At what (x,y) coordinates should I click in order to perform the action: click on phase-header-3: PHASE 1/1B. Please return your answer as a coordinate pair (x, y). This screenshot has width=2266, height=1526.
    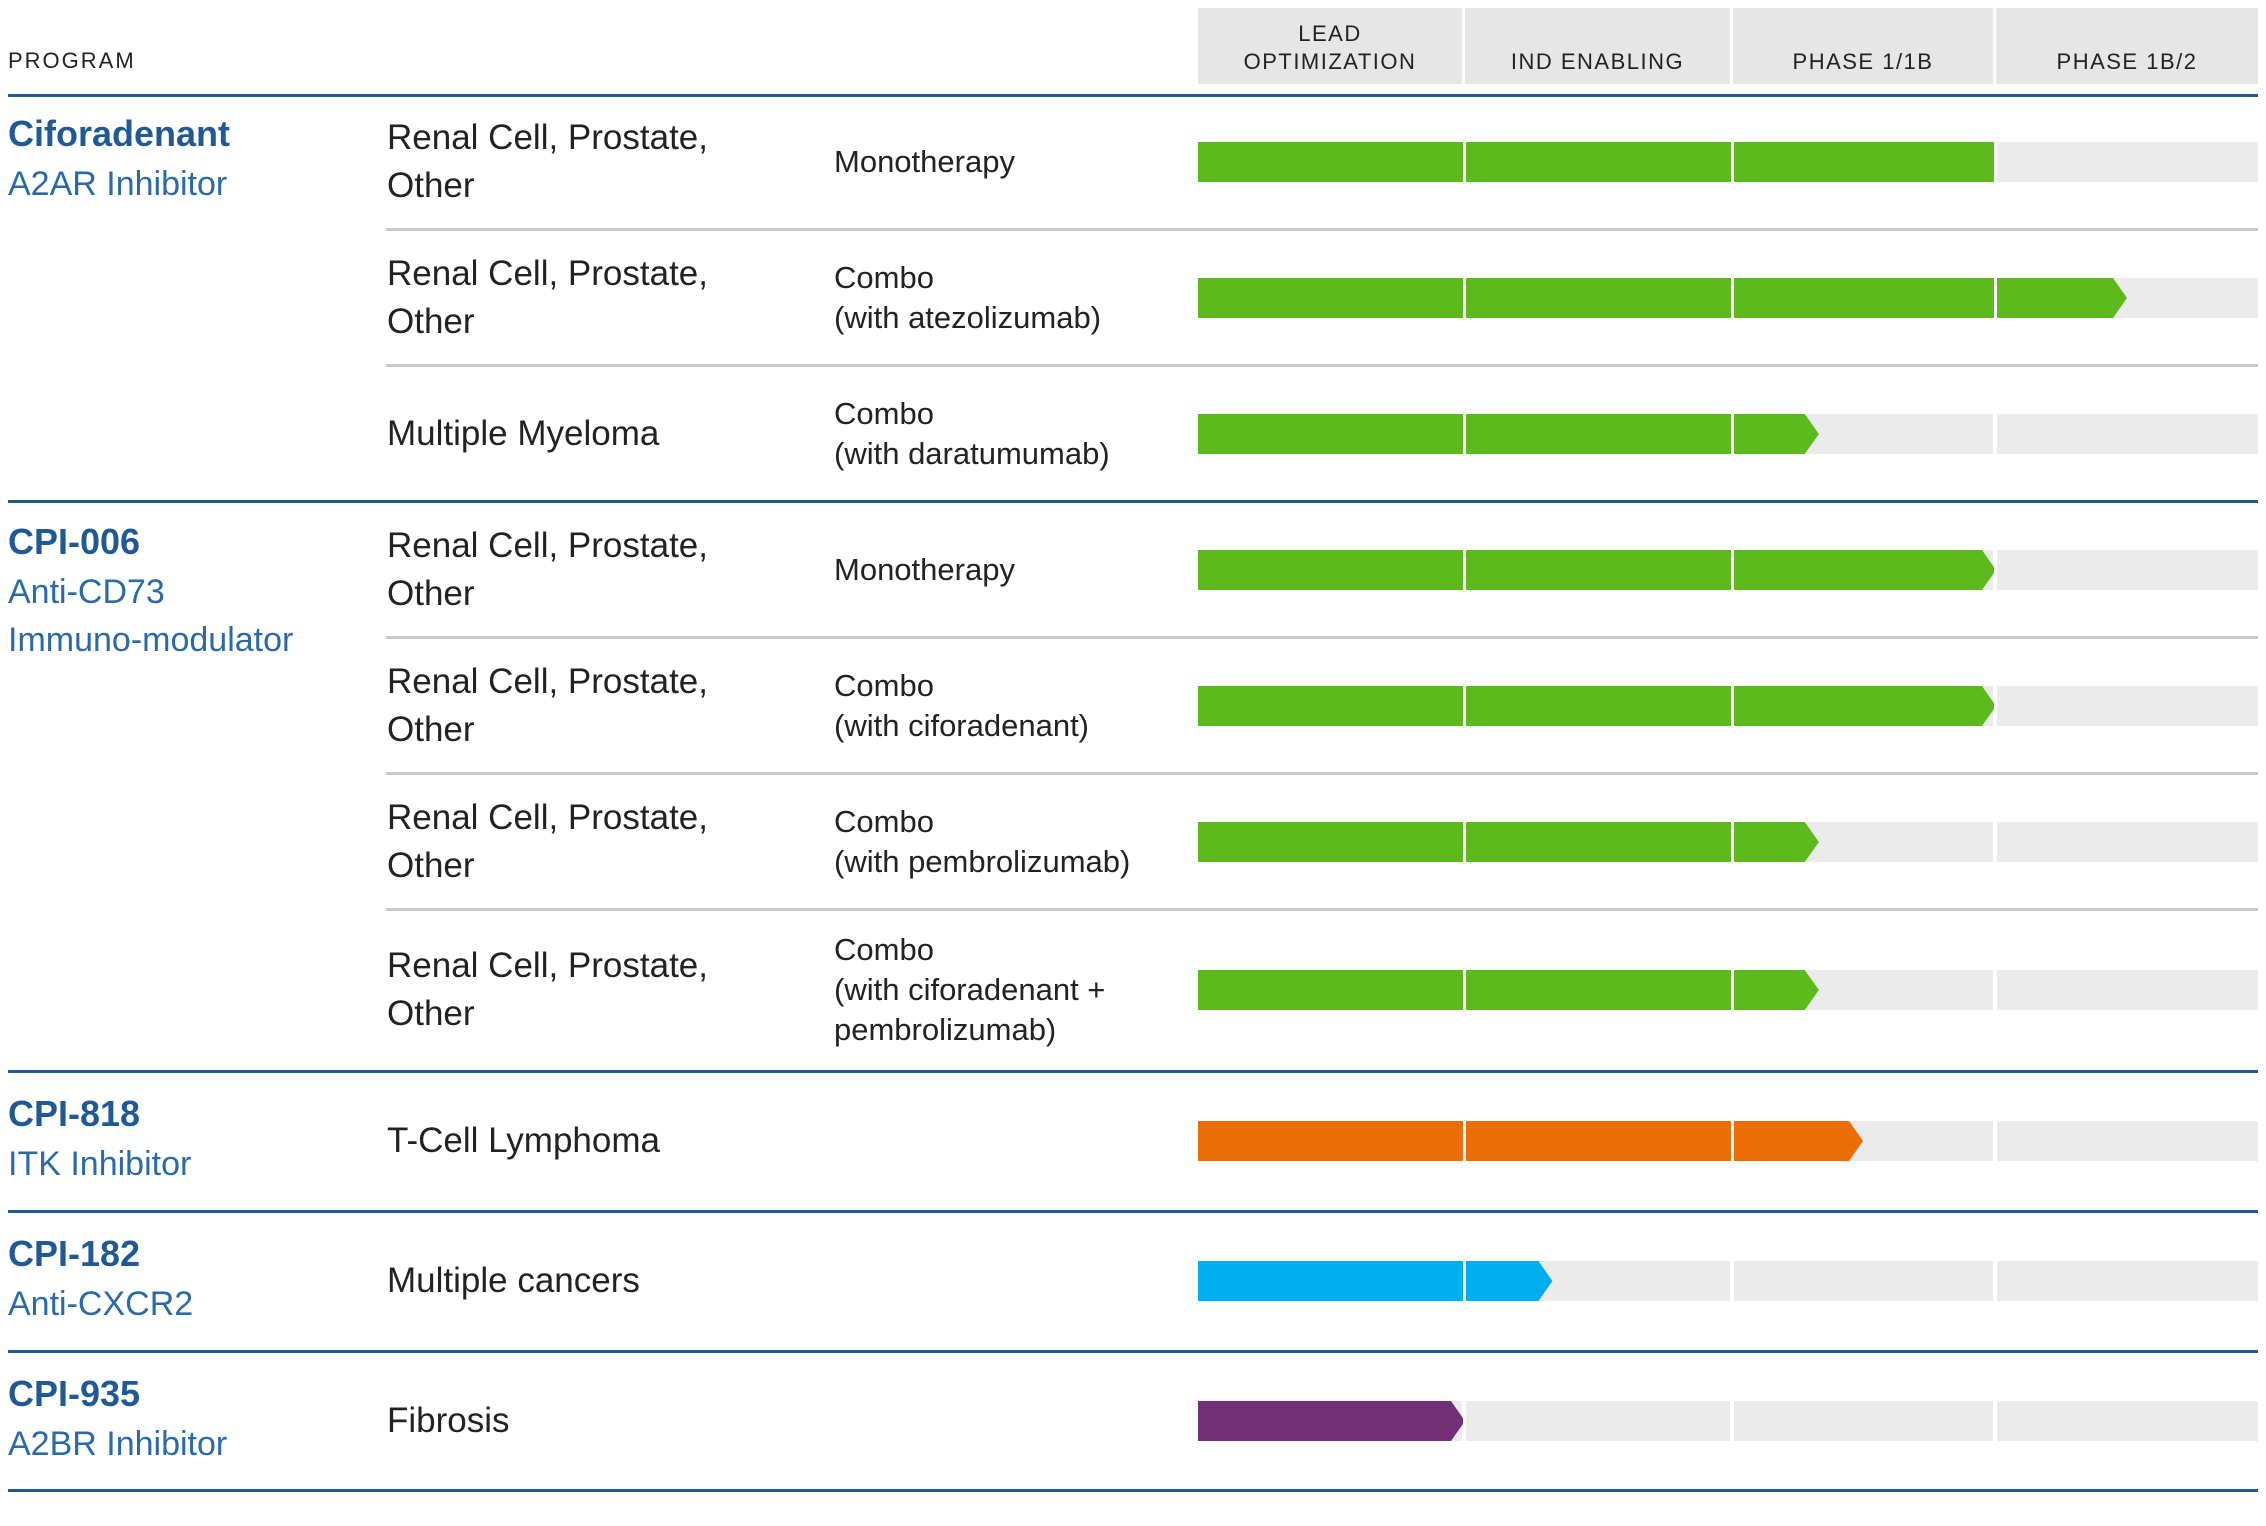
    Looking at the image, I should click on (1863, 46).